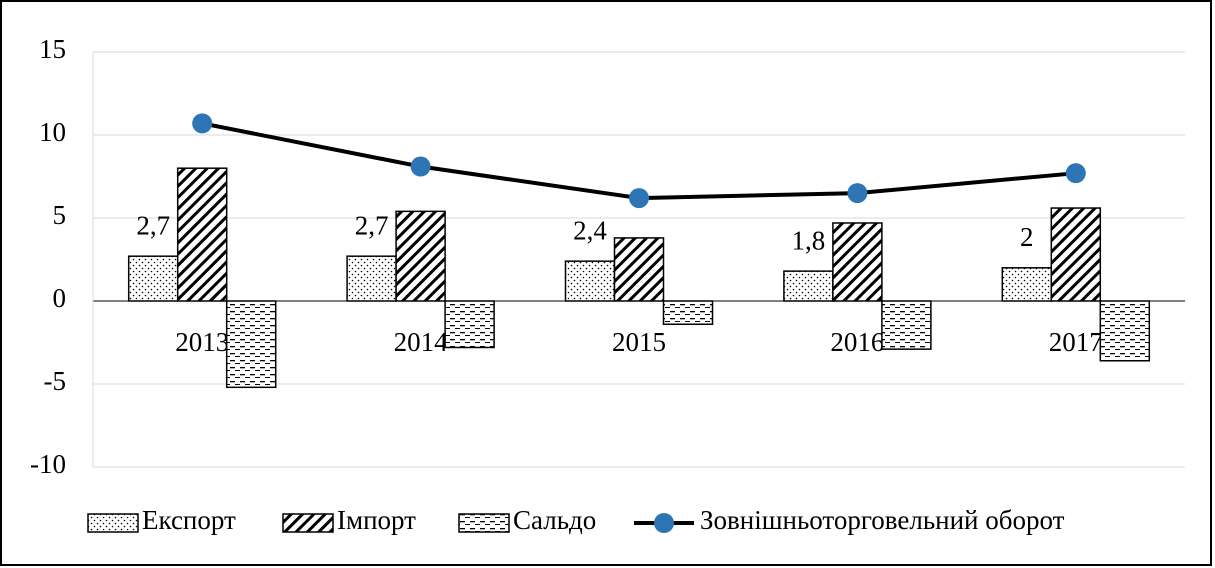 The width and height of the screenshot is (1215, 568). I want to click on x-tick-label: 2013, so click(202, 342).